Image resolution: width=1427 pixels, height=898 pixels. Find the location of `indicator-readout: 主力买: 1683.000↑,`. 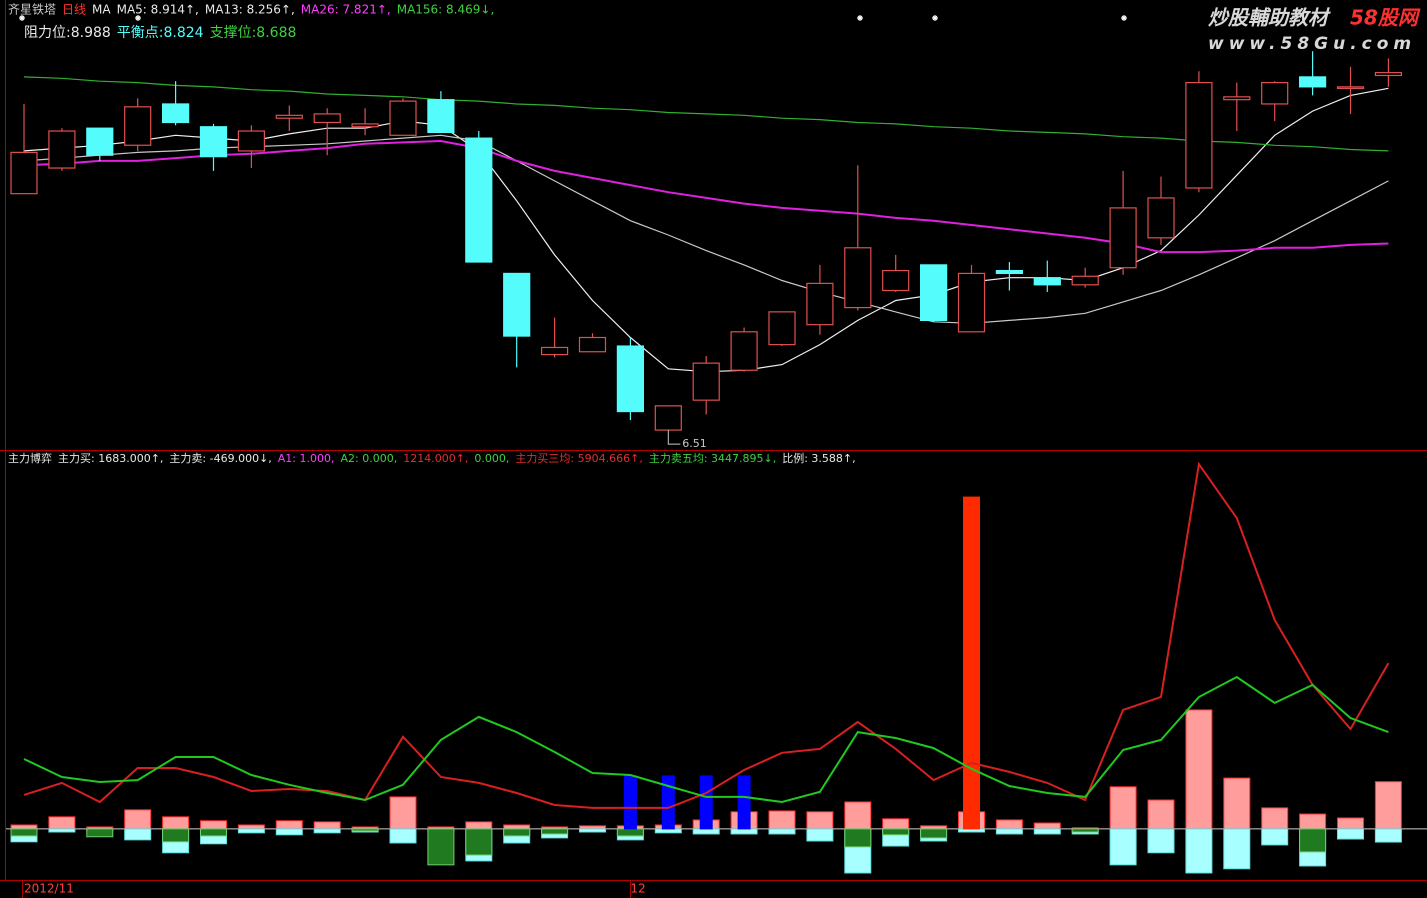

indicator-readout: 主力买: 1683.000↑, is located at coordinates (110, 458).